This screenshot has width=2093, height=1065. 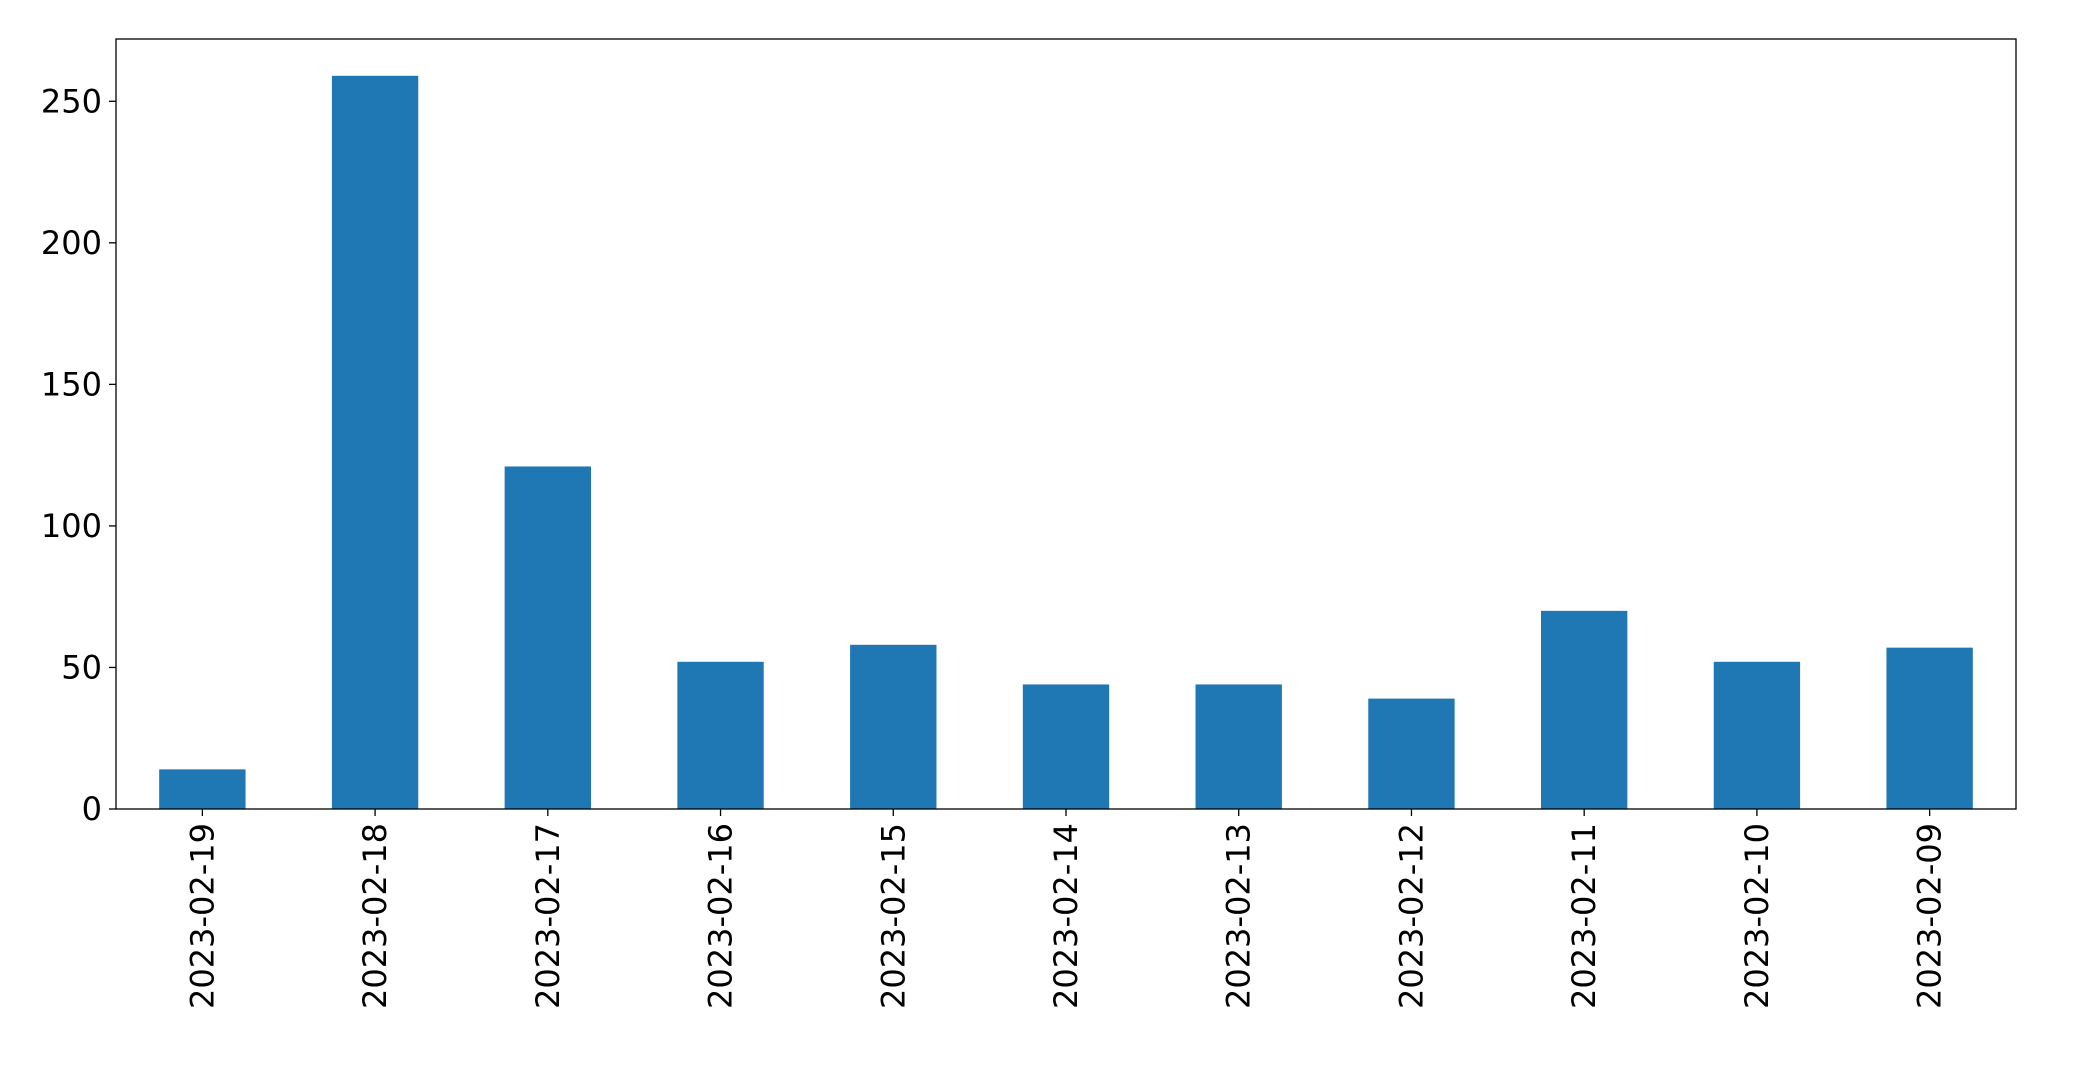 I want to click on x-tick-label: 2023-02-17, so click(x=548, y=916).